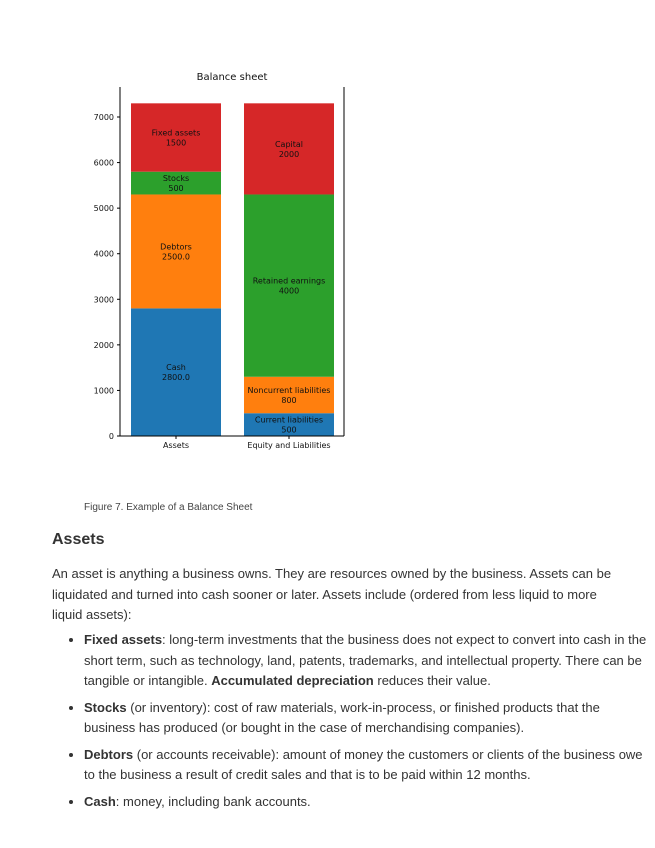  What do you see at coordinates (104, 117) in the screenshot?
I see `y-tick-label: 7000` at bounding box center [104, 117].